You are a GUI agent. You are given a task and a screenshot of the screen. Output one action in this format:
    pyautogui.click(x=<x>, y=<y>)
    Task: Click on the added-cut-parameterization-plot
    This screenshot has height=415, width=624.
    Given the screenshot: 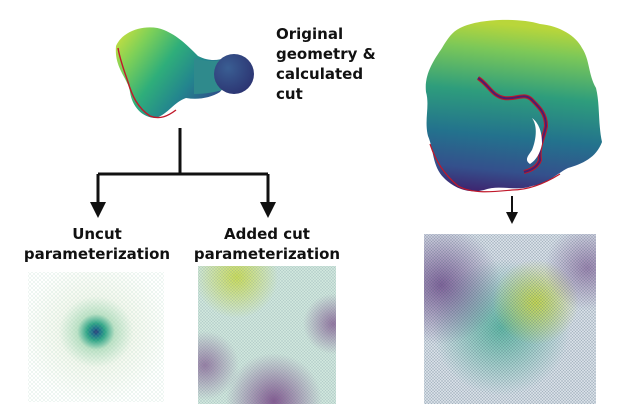 What is the action you would take?
    pyautogui.click(x=267, y=335)
    